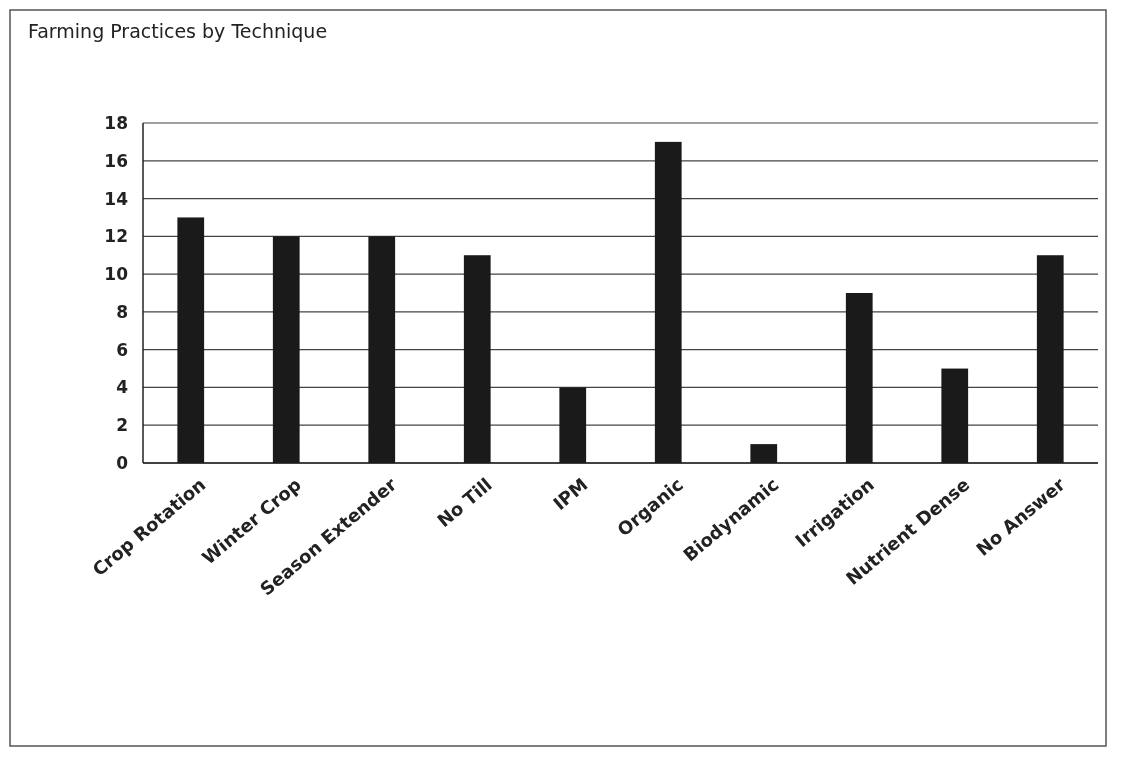  What do you see at coordinates (464, 502) in the screenshot?
I see `x-tick-label: No Till` at bounding box center [464, 502].